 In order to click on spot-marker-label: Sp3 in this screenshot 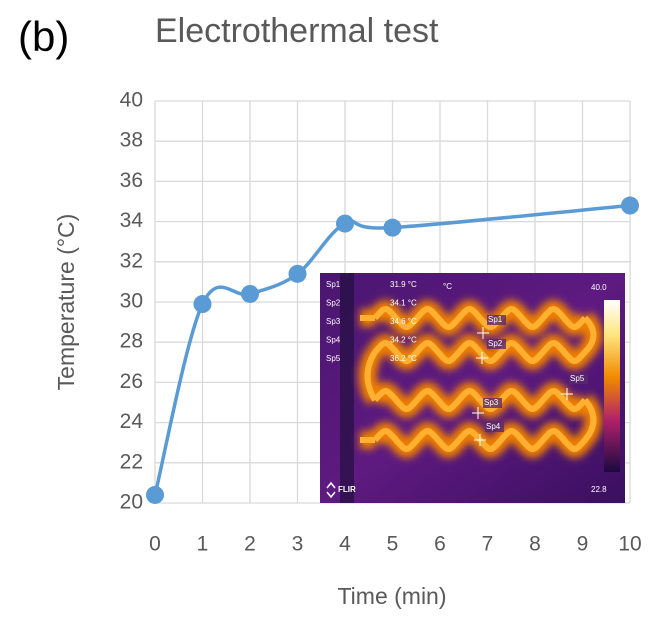, I will do `click(491, 402)`.